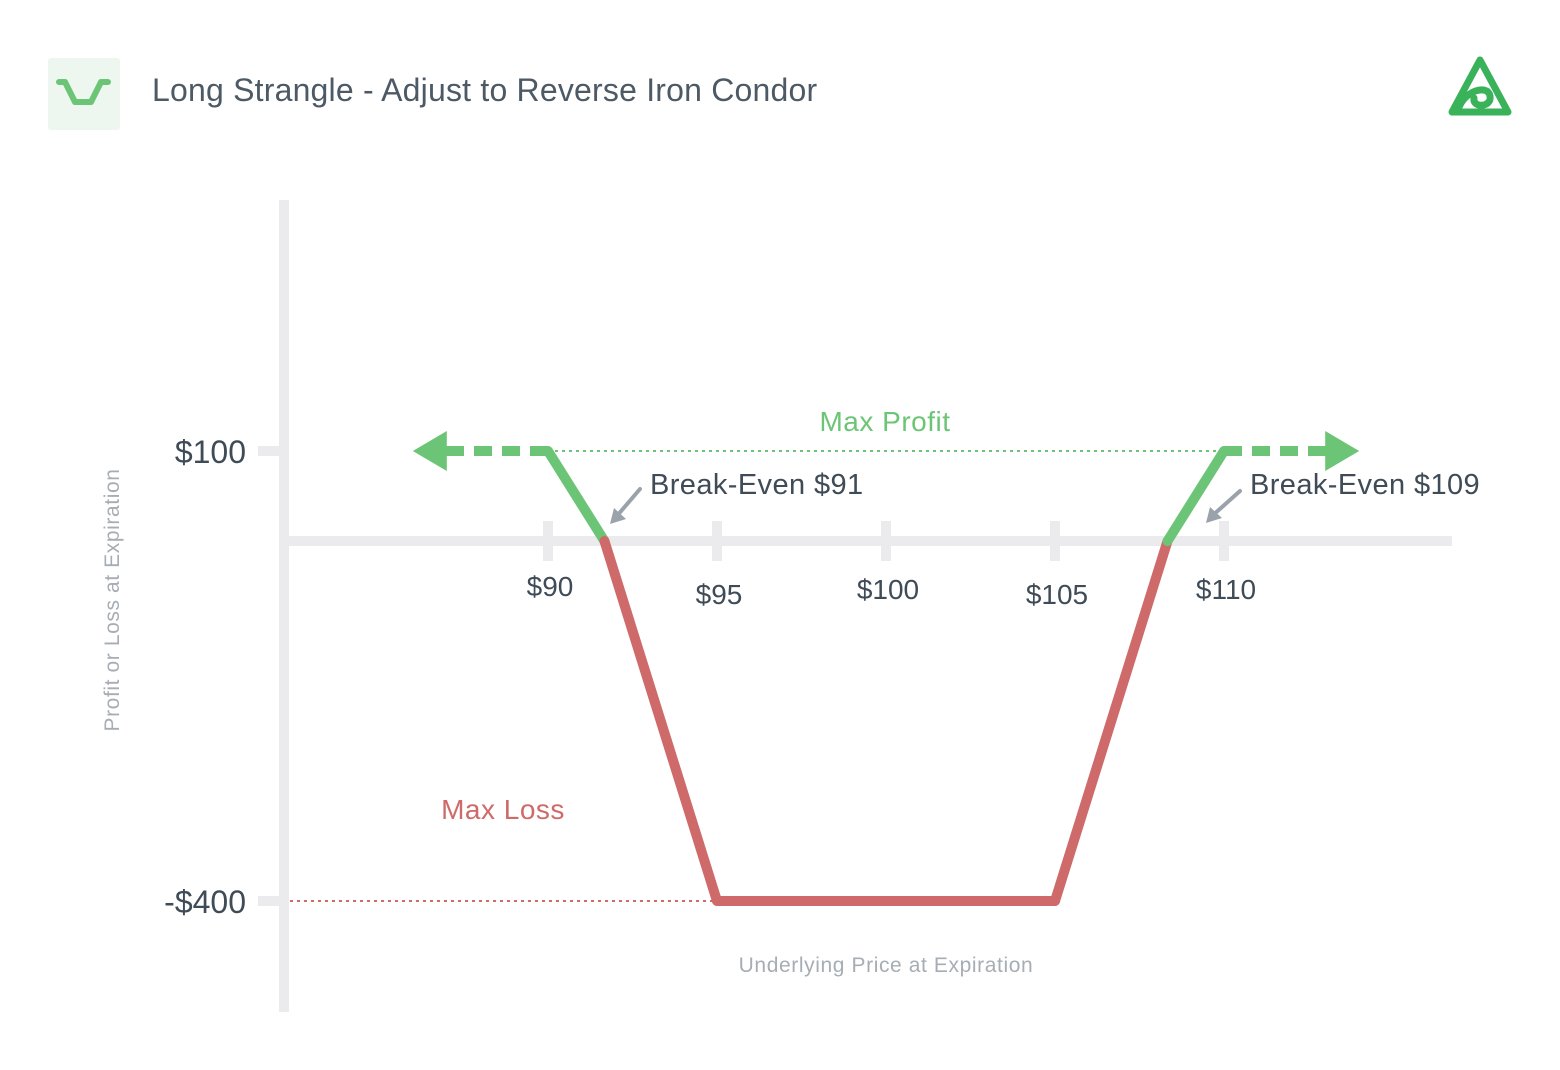  I want to click on max-loss-label: Max Loss, so click(503, 809).